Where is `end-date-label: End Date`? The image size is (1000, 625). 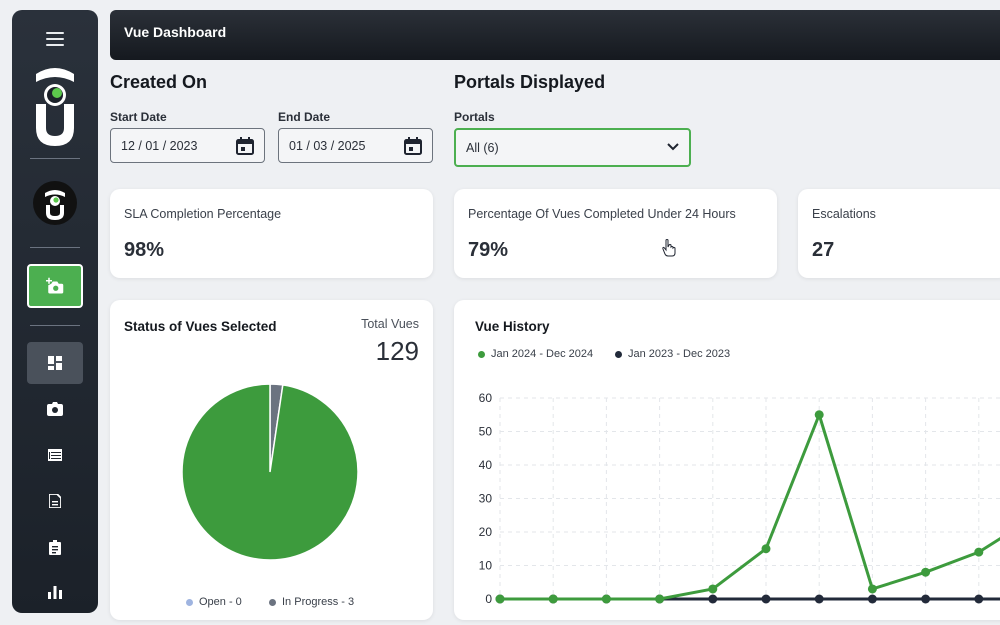 end-date-label: End Date is located at coordinates (304, 117).